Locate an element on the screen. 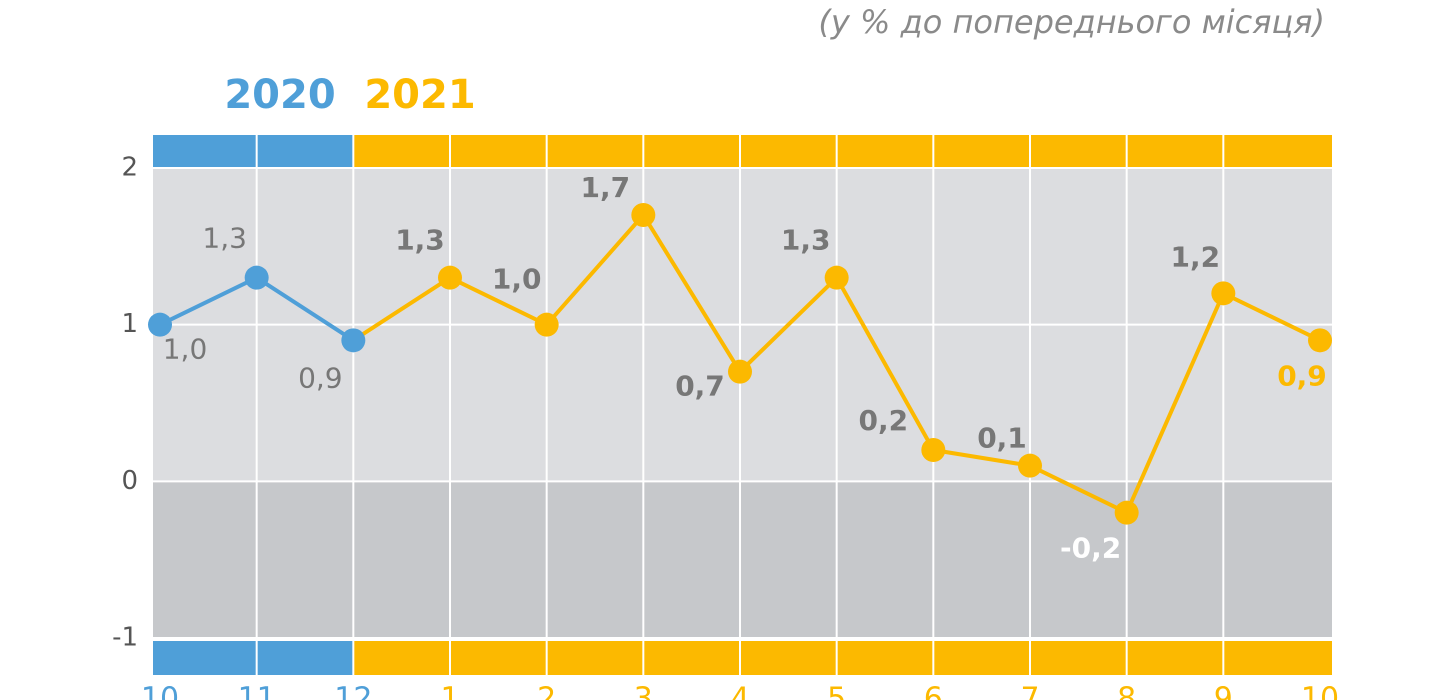 This screenshot has height=700, width=1440. data-label: -0,2 is located at coordinates (1090, 548).